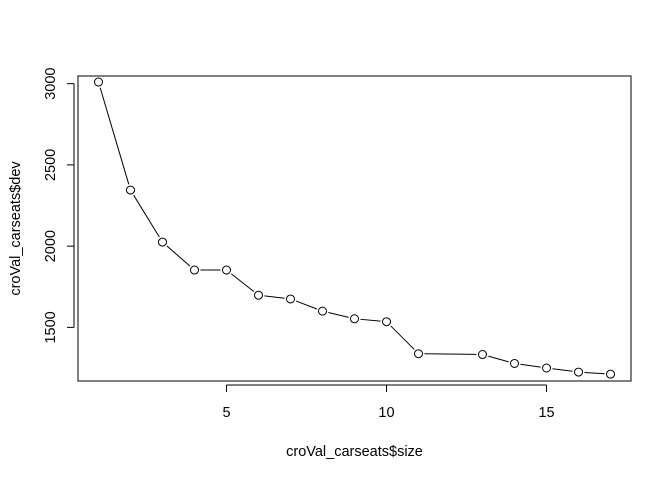 The height and width of the screenshot is (480, 672). What do you see at coordinates (354, 452) in the screenshot?
I see `x-axis-label: croVal_carseats$size` at bounding box center [354, 452].